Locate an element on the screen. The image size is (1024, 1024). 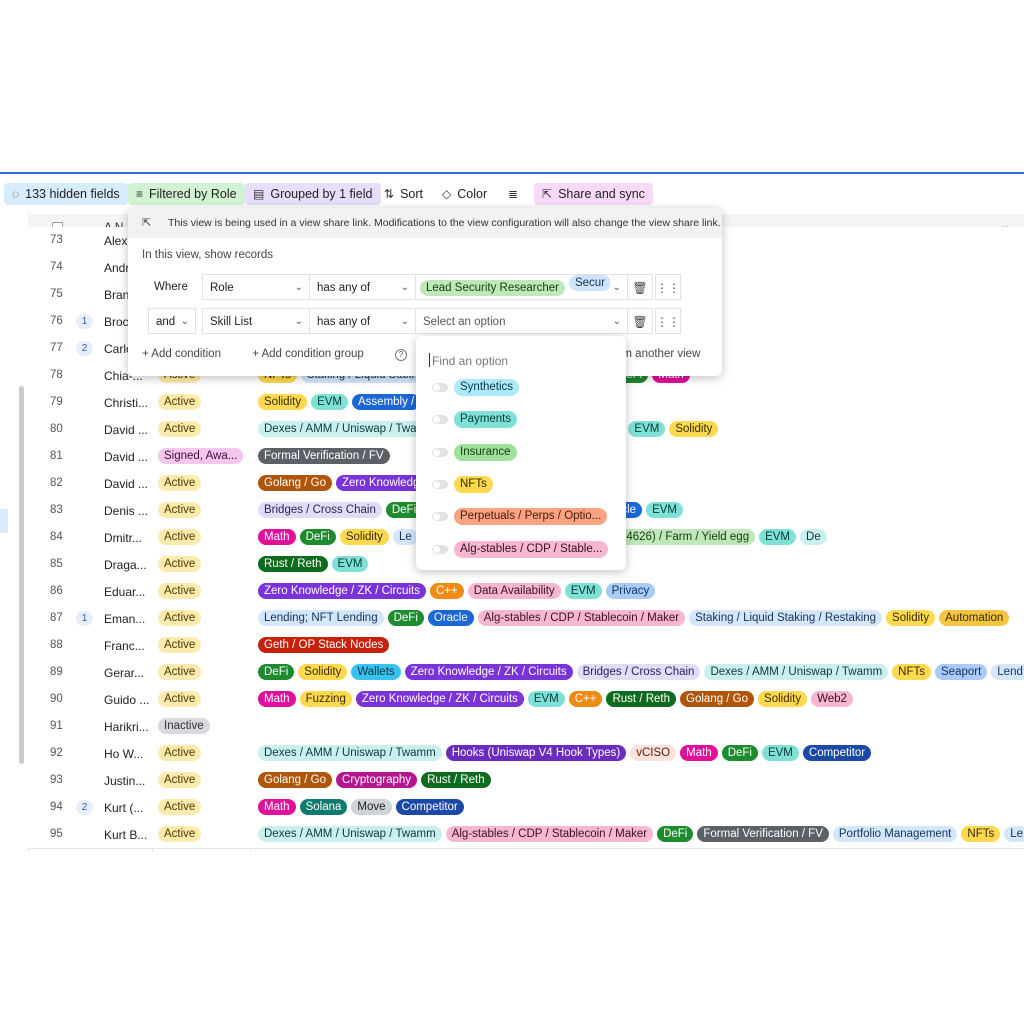
add-condition-button: + Add condition is located at coordinates (181, 354).